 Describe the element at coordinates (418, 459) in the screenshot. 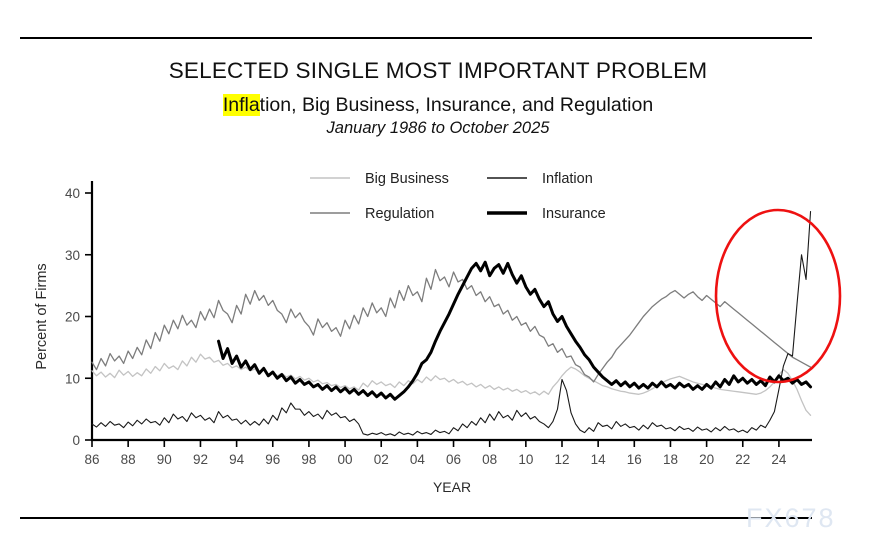

I see `x-tick-label: 04` at that location.